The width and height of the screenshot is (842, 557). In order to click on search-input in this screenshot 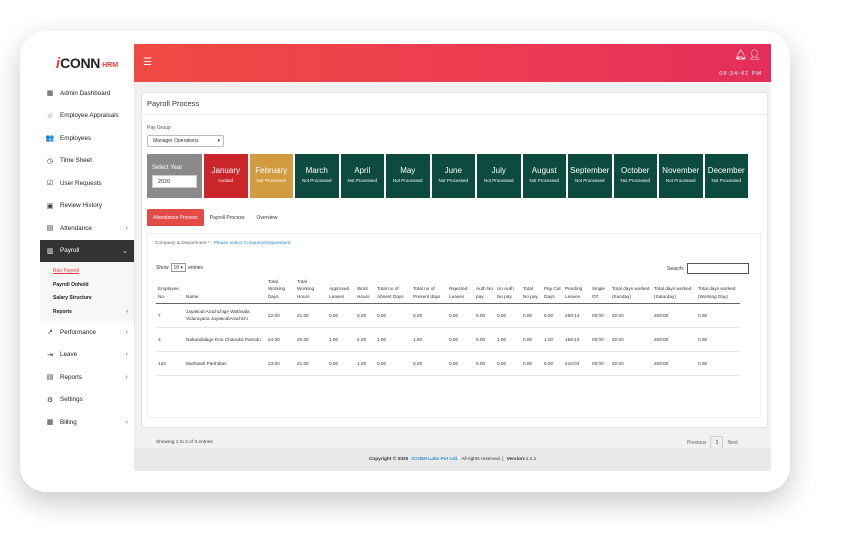, I will do `click(718, 268)`.